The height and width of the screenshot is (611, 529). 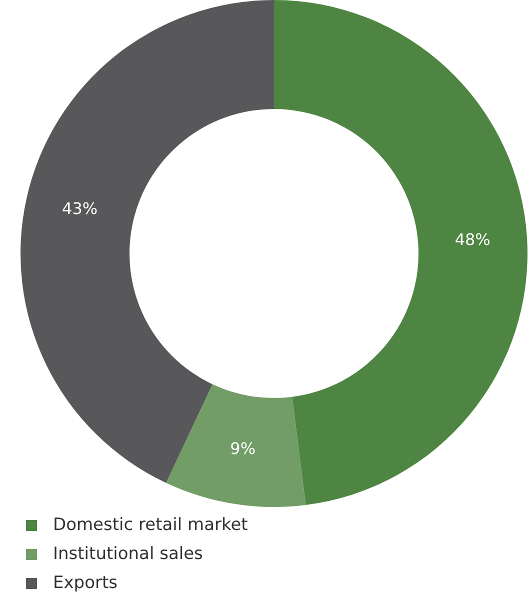 What do you see at coordinates (128, 554) in the screenshot?
I see `legend-label: Institutional sales` at bounding box center [128, 554].